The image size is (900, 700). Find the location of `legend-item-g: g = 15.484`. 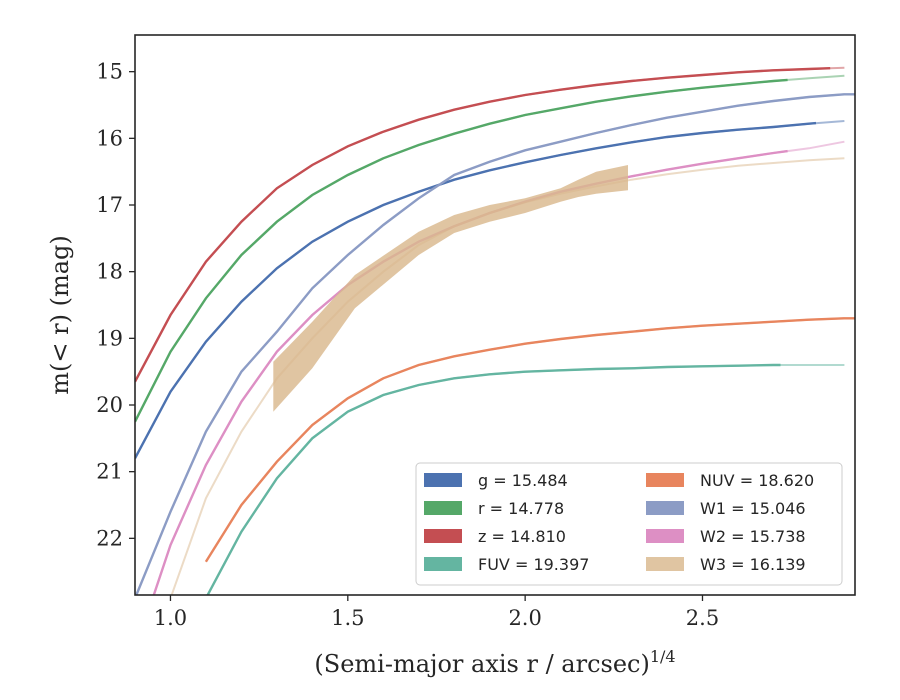

legend-item-g: g = 15.484 is located at coordinates (496, 480).